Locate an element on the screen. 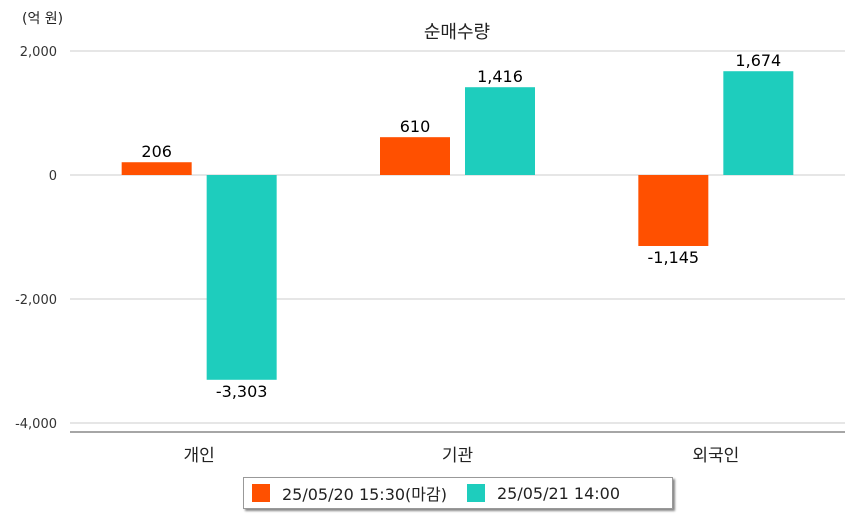 The width and height of the screenshot is (854, 520). legend-item-series-1: 25/05/20 15:30(마감) is located at coordinates (349, 493).